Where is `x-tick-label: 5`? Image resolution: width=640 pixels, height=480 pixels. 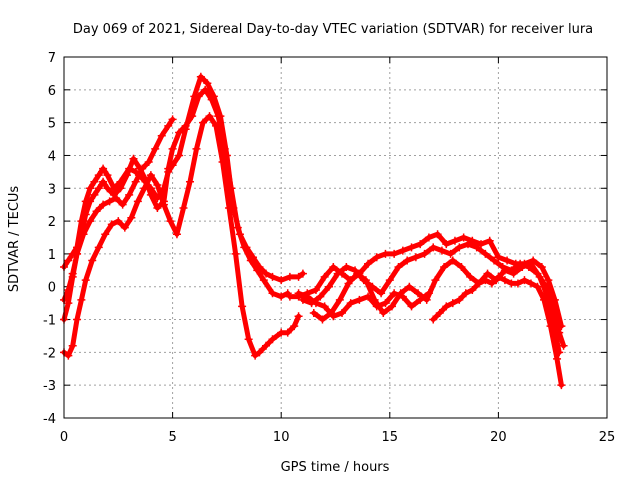 x-tick-label: 5 is located at coordinates (172, 437).